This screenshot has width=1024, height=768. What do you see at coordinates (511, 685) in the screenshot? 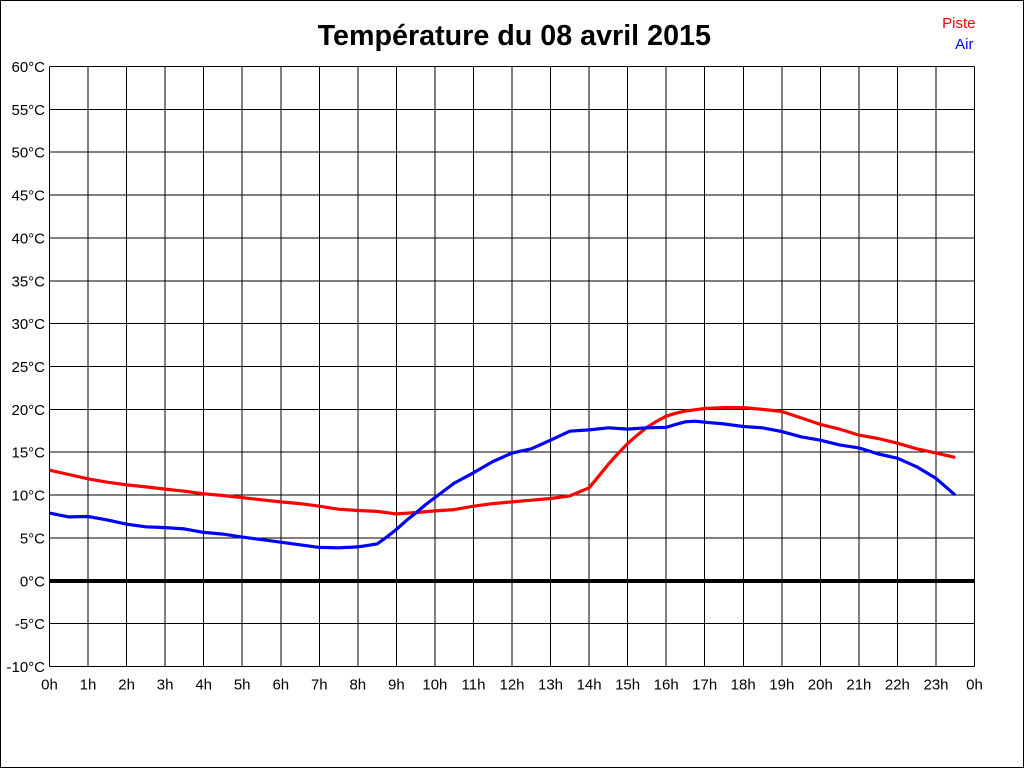
I see `svg-text: 12h` at bounding box center [511, 685].